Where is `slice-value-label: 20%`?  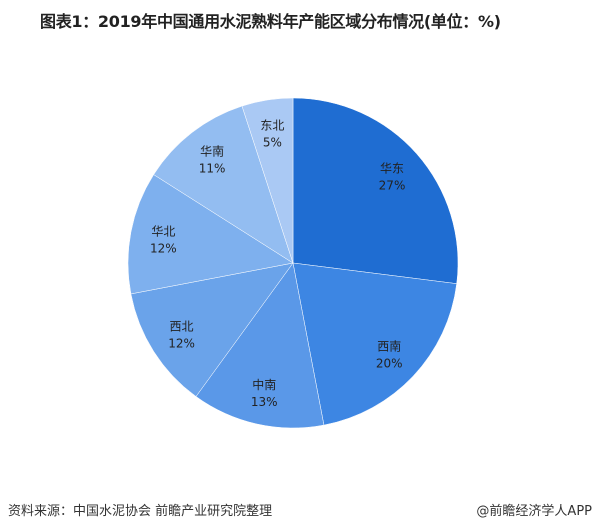 slice-value-label: 20% is located at coordinates (389, 363).